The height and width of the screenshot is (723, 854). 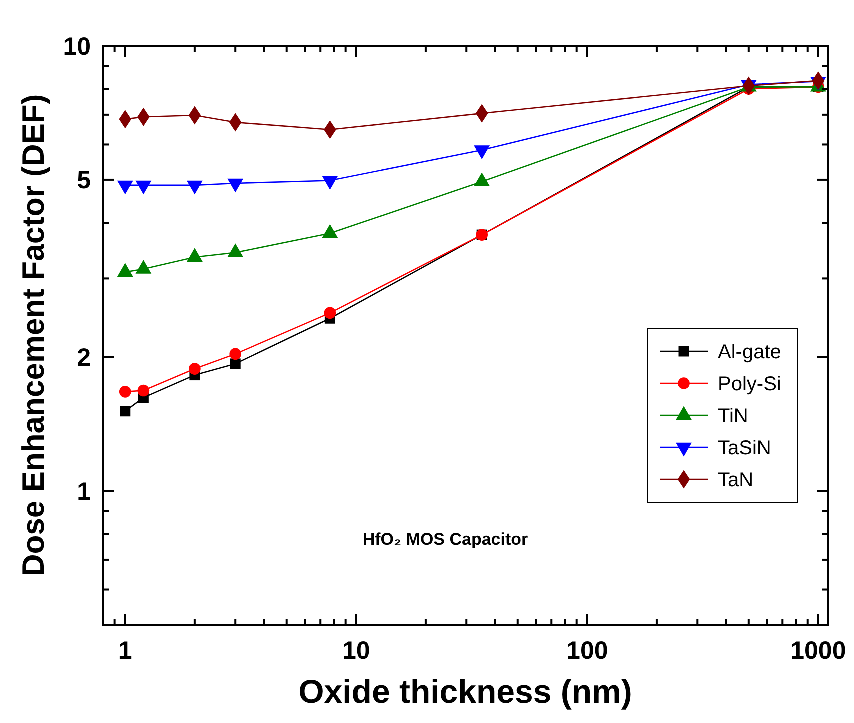 What do you see at coordinates (84, 358) in the screenshot?
I see `y-tick-label: 2` at bounding box center [84, 358].